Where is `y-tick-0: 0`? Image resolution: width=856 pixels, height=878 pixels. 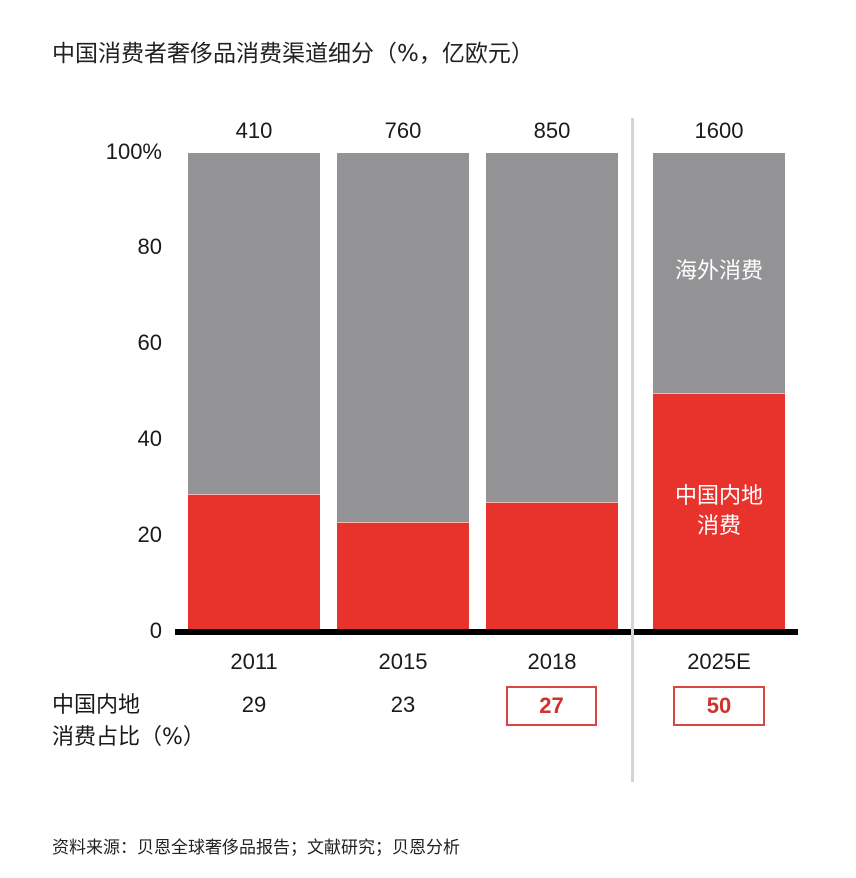
y-tick-0: 0 is located at coordinates (155, 630).